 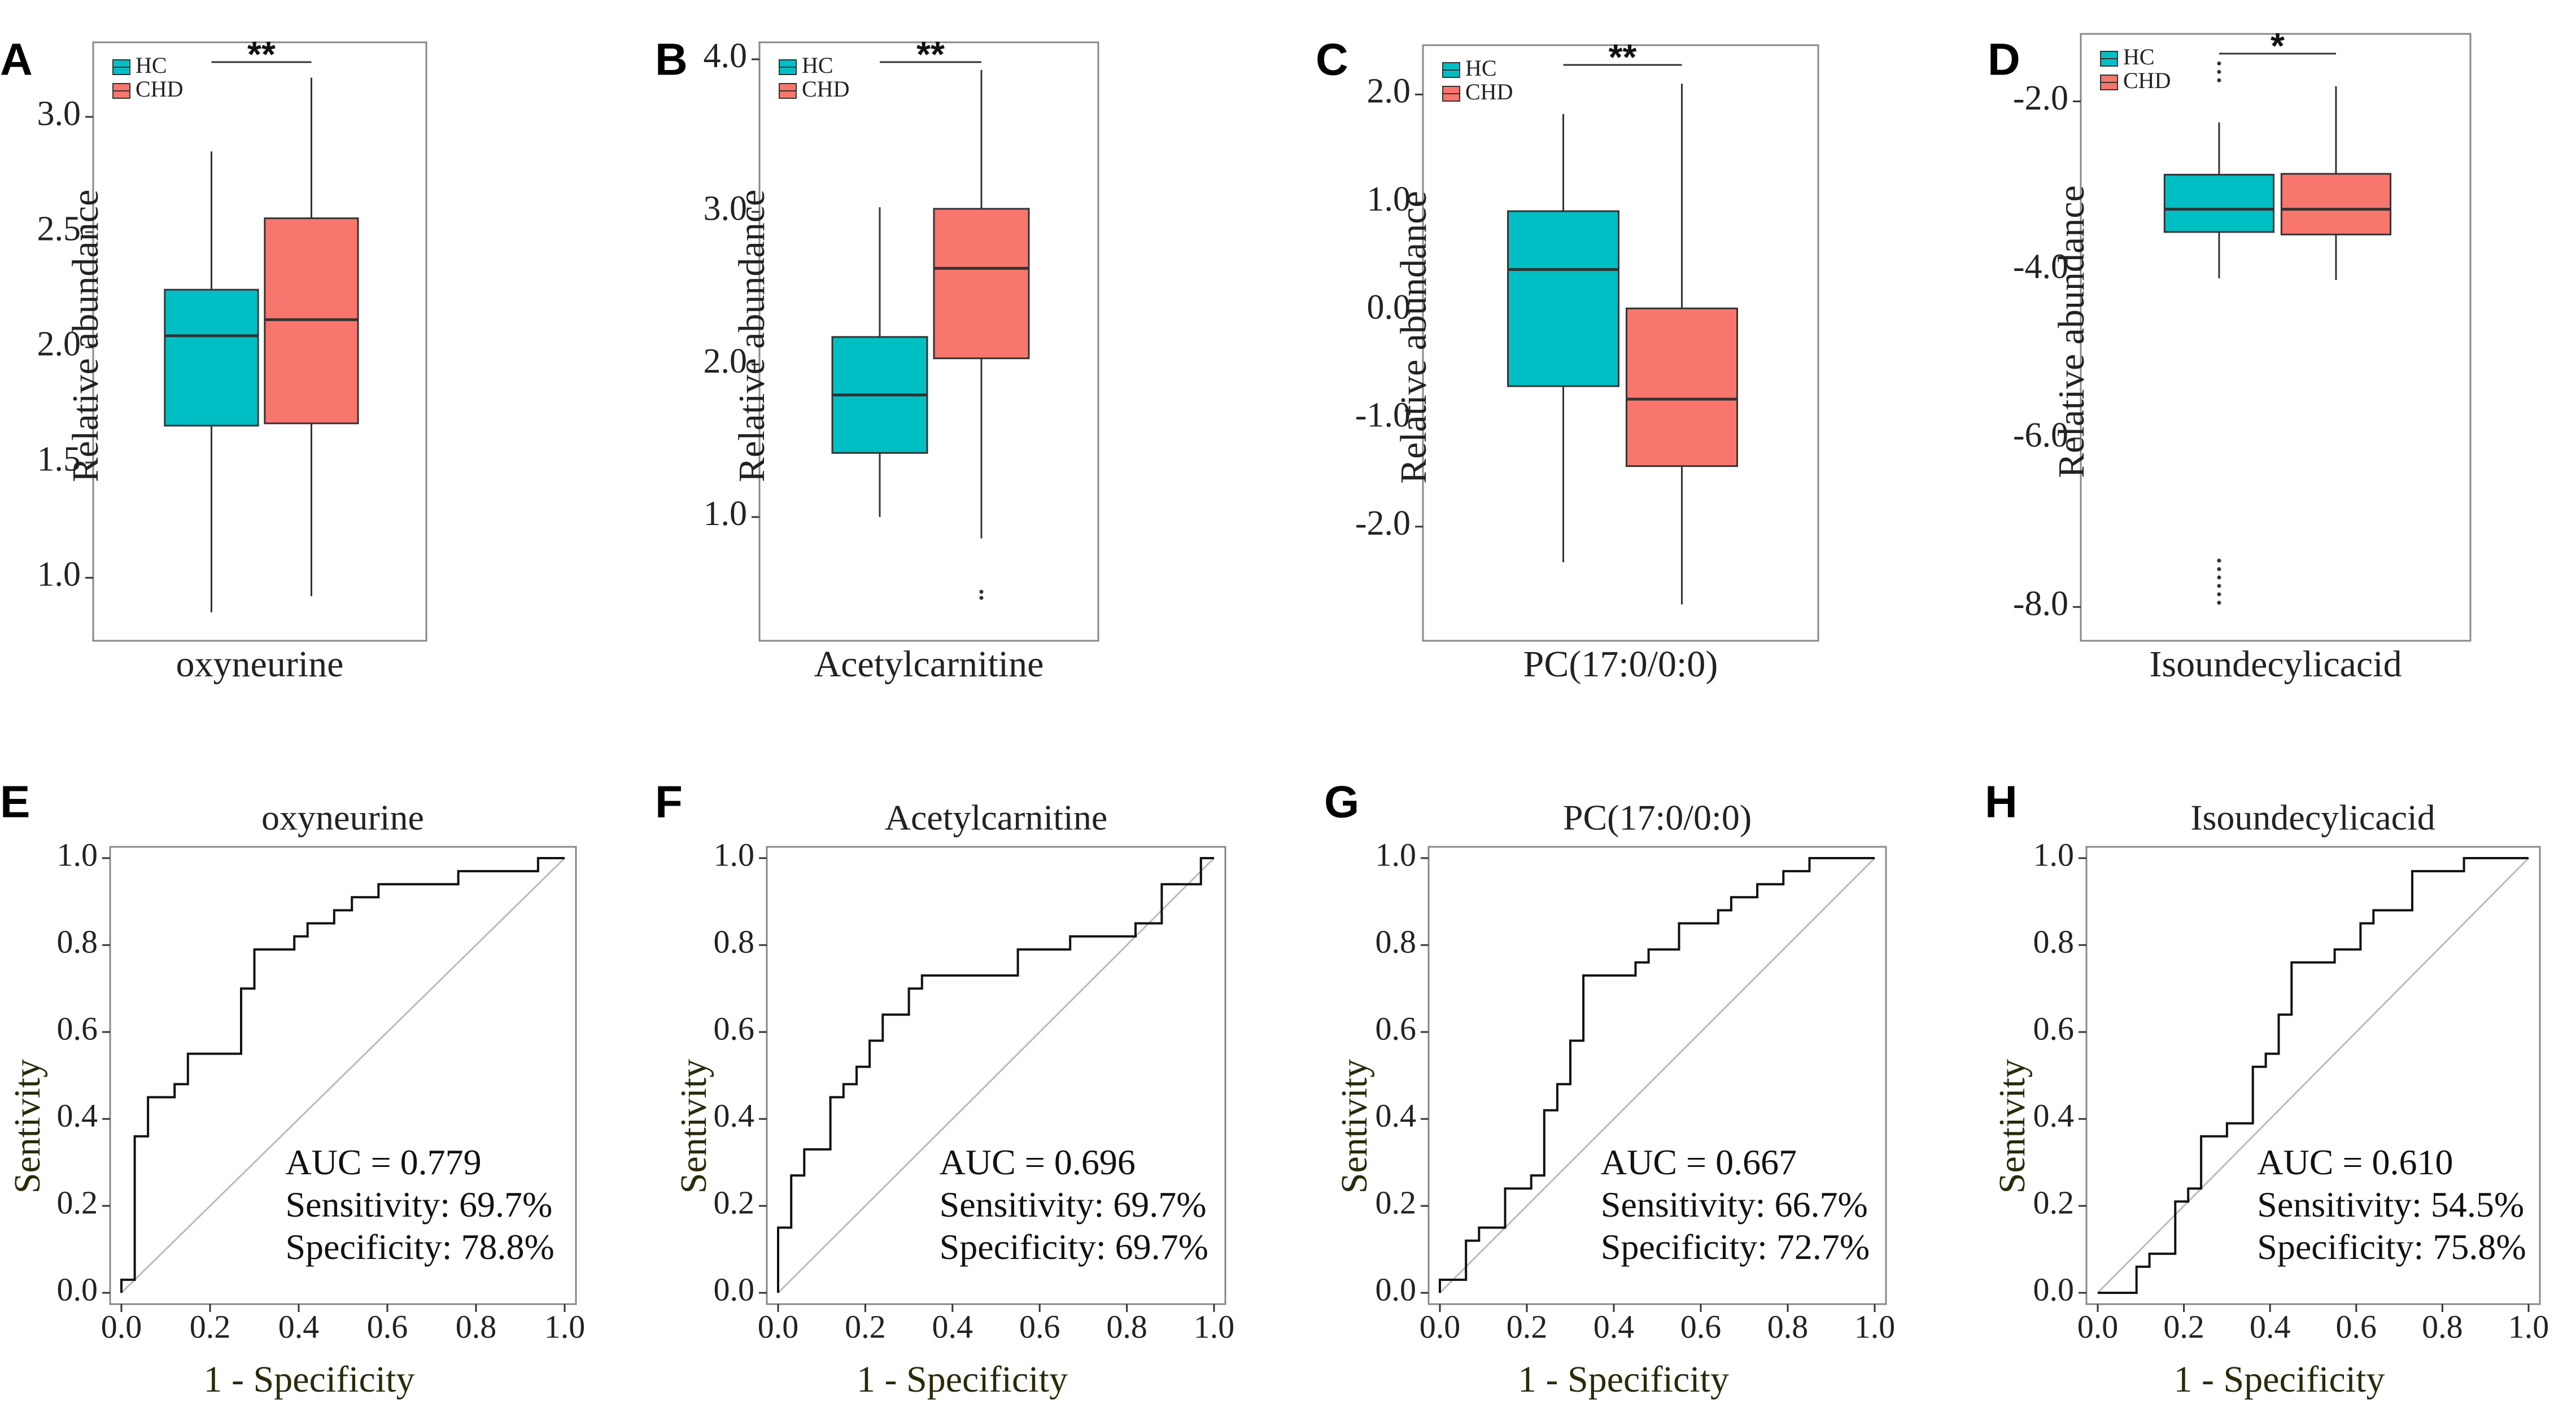 I want to click on panel-letter: F, so click(x=669, y=802).